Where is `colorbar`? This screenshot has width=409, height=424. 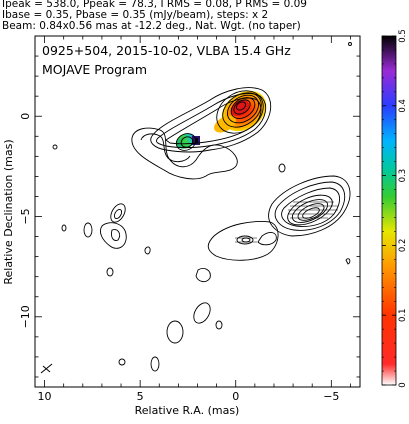
colorbar is located at coordinates (389, 210).